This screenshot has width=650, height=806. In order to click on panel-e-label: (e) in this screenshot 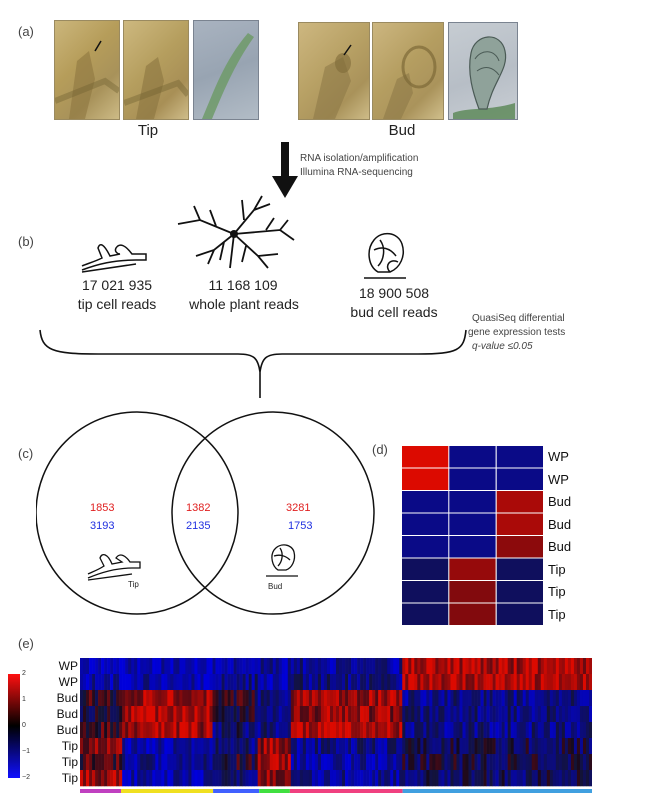, I will do `click(26, 643)`.